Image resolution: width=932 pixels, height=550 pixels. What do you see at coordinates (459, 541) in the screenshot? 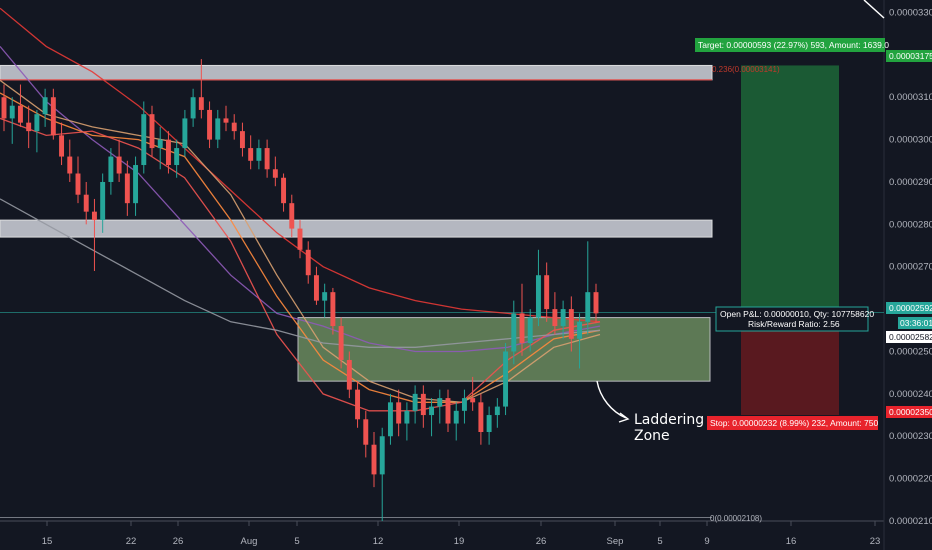
I see `x-tick-label: 19` at bounding box center [459, 541].